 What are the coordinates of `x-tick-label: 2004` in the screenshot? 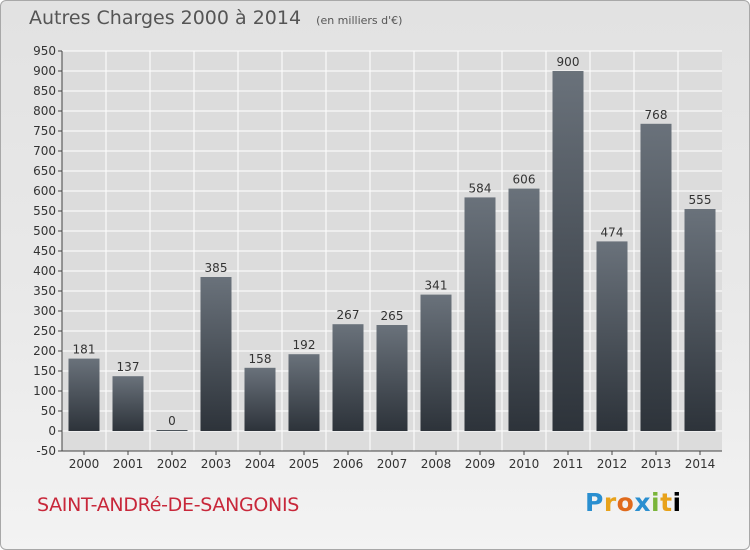 It's located at (260, 464).